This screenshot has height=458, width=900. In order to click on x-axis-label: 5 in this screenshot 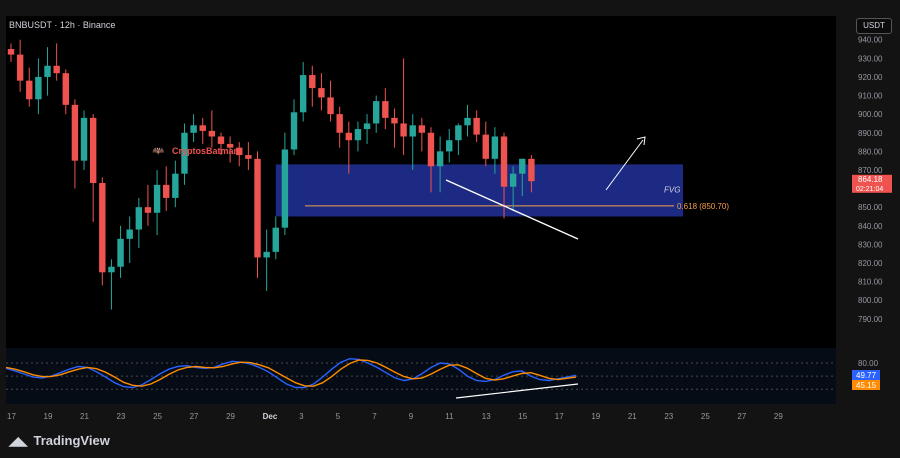, I will do `click(338, 416)`.